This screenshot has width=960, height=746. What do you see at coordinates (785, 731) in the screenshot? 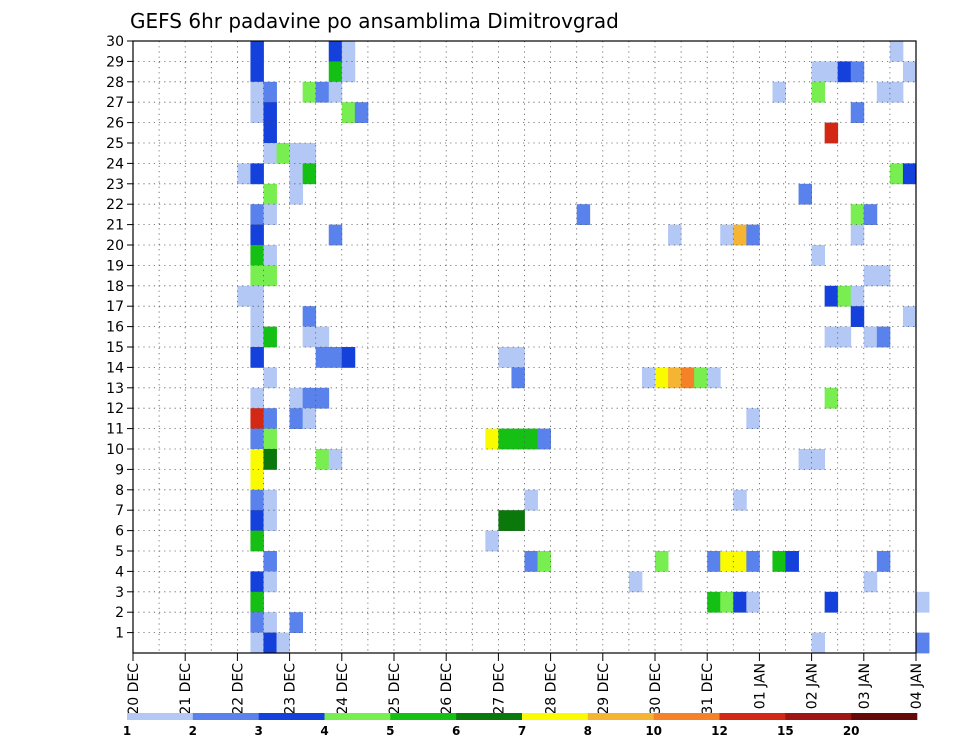
I see `legend-label: 15` at bounding box center [785, 731].